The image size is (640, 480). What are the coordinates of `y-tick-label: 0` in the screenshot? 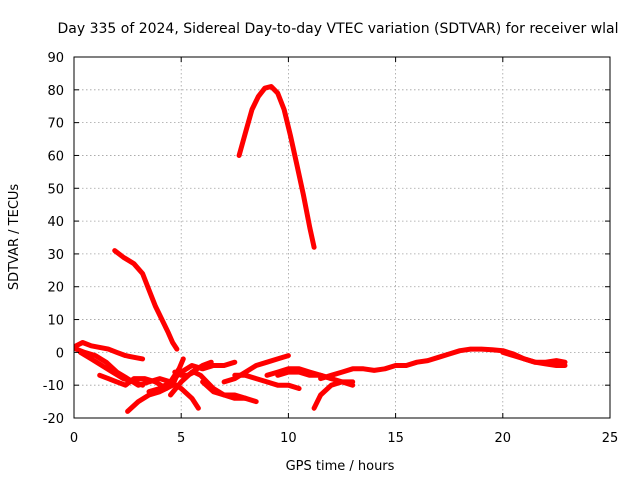 It's located at (60, 353).